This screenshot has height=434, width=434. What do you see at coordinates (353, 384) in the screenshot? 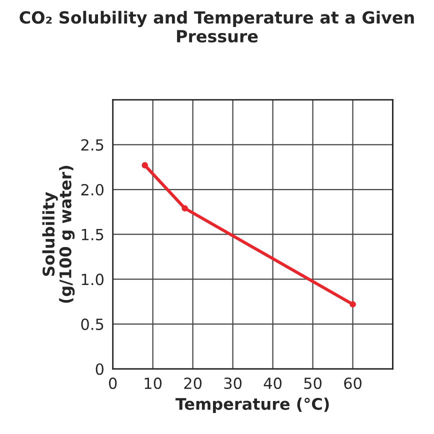
I see `x-tick-label: 60` at bounding box center [353, 384].